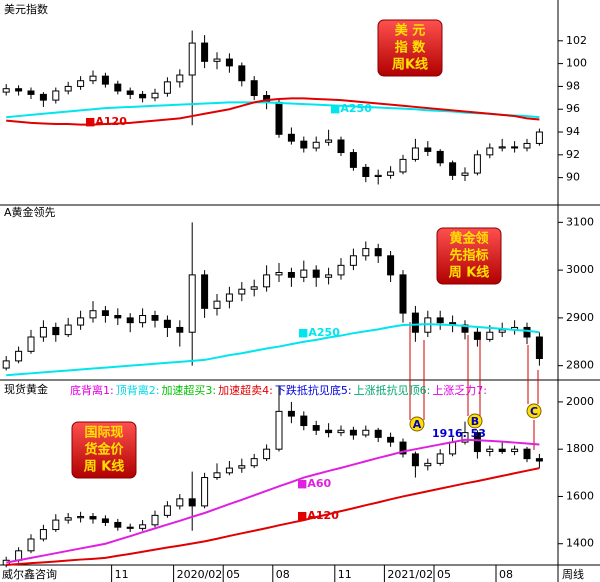 The width and height of the screenshot is (600, 582). Describe the element at coordinates (392, 390) in the screenshot. I see `signal-legend: 上涨抵抗见顶6:` at that location.